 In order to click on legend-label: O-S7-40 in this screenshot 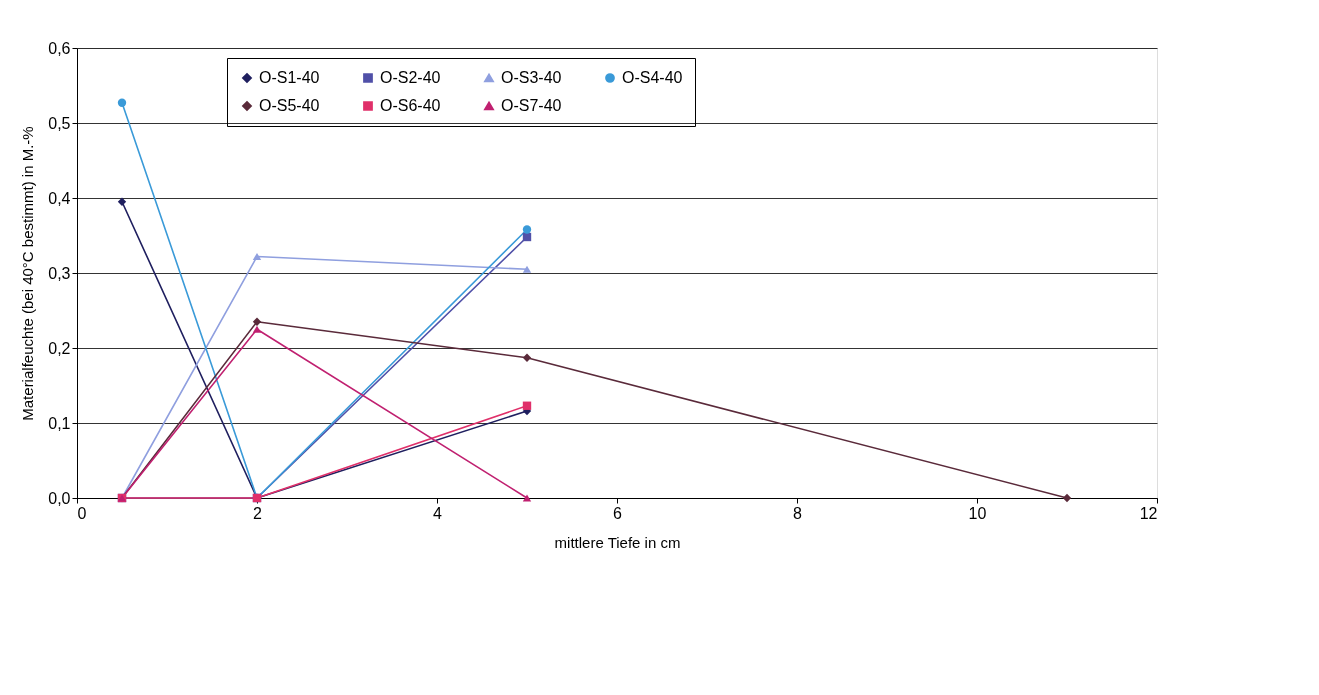, I will do `click(531, 105)`.